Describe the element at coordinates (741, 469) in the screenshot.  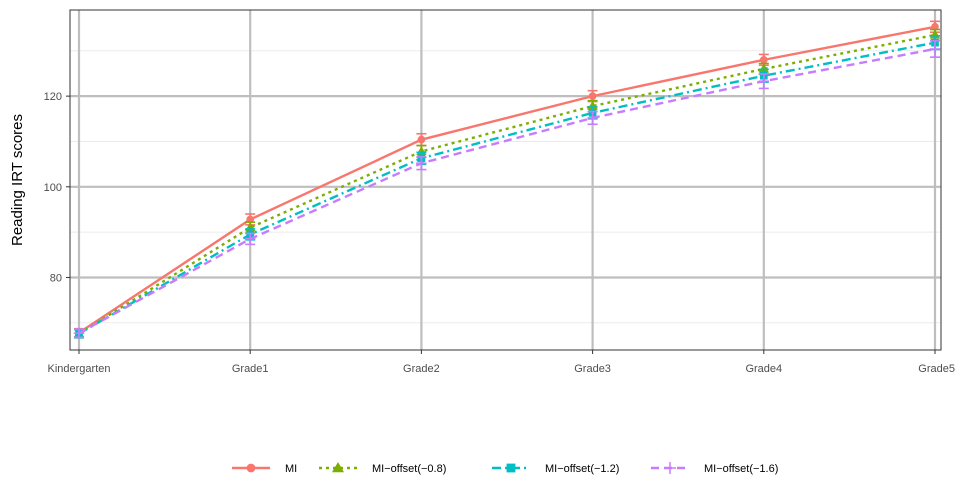
I see `legend-label: MI−offset(−1.6)` at that location.